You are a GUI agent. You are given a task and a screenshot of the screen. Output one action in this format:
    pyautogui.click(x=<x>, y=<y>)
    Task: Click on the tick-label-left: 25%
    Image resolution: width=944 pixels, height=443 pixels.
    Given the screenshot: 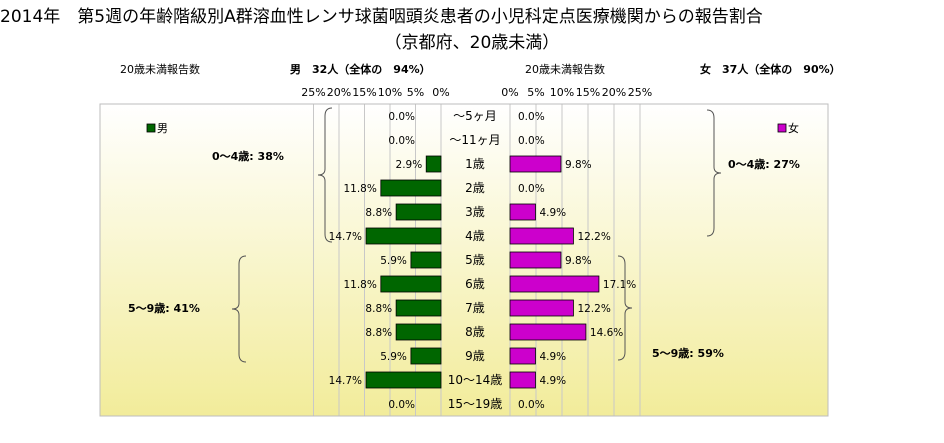 What is the action you would take?
    pyautogui.click(x=313, y=92)
    